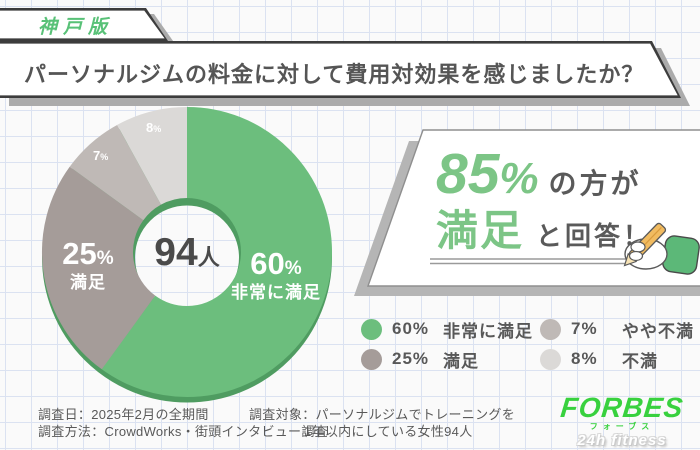  I want to click on segment-label-very-satisfied: 60% 非常に満足, so click(276, 274).